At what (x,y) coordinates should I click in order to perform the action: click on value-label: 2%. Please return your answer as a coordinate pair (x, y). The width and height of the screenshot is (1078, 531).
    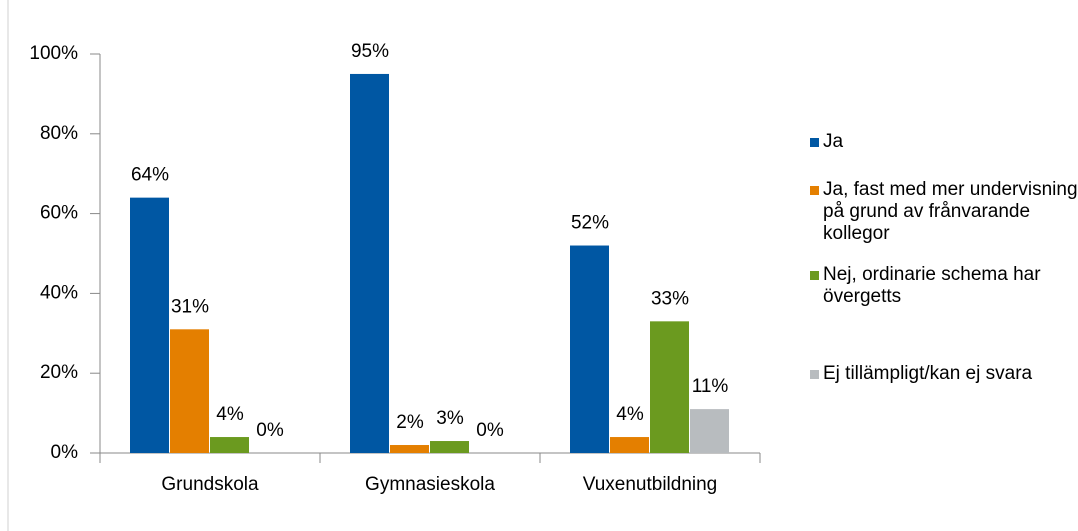
    Looking at the image, I should click on (410, 422).